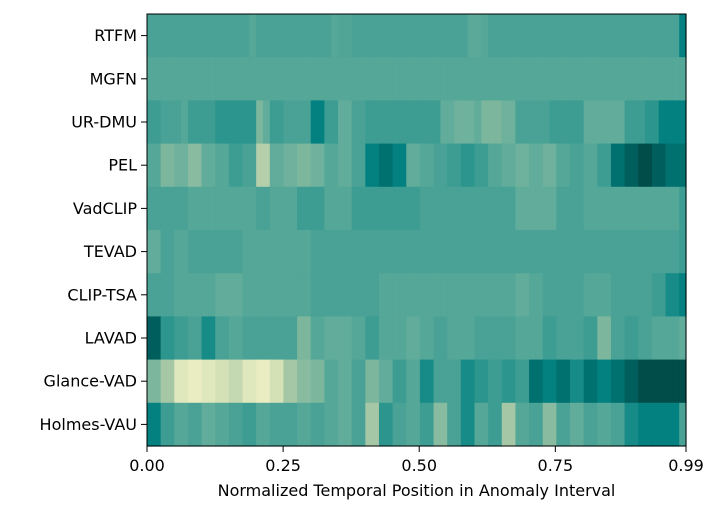  What do you see at coordinates (111, 338) in the screenshot?
I see `y-tick-label: LAVAD` at bounding box center [111, 338].